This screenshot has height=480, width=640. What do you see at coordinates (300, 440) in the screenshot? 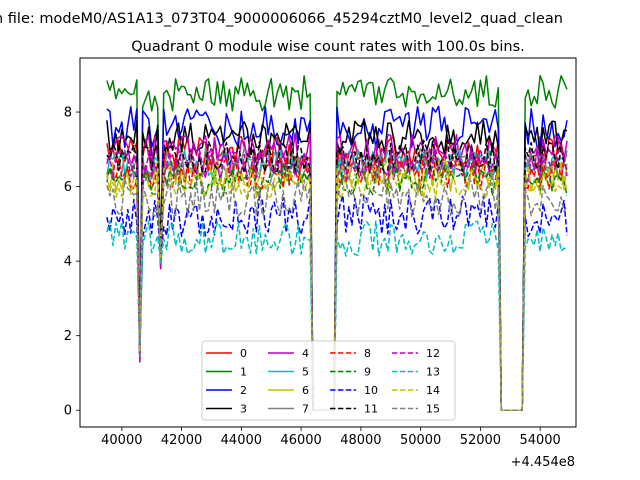
I see `x-tick-label: 46000` at bounding box center [300, 440].